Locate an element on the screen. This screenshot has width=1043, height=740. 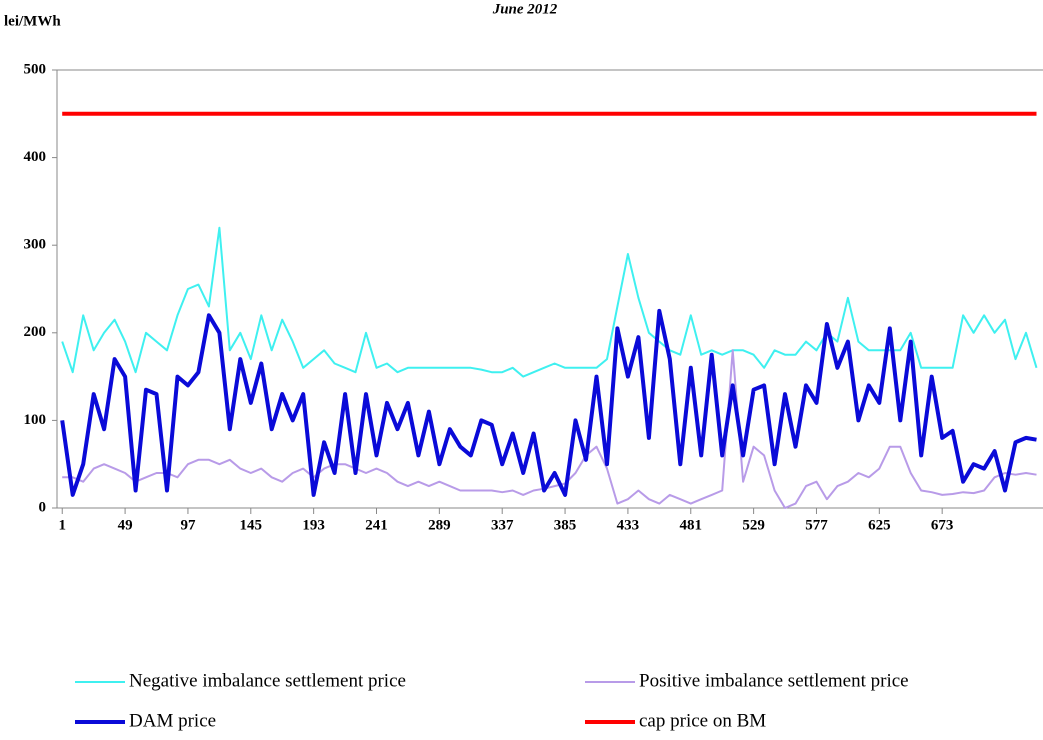
legend-label: cap price on BM is located at coordinates (702, 720).